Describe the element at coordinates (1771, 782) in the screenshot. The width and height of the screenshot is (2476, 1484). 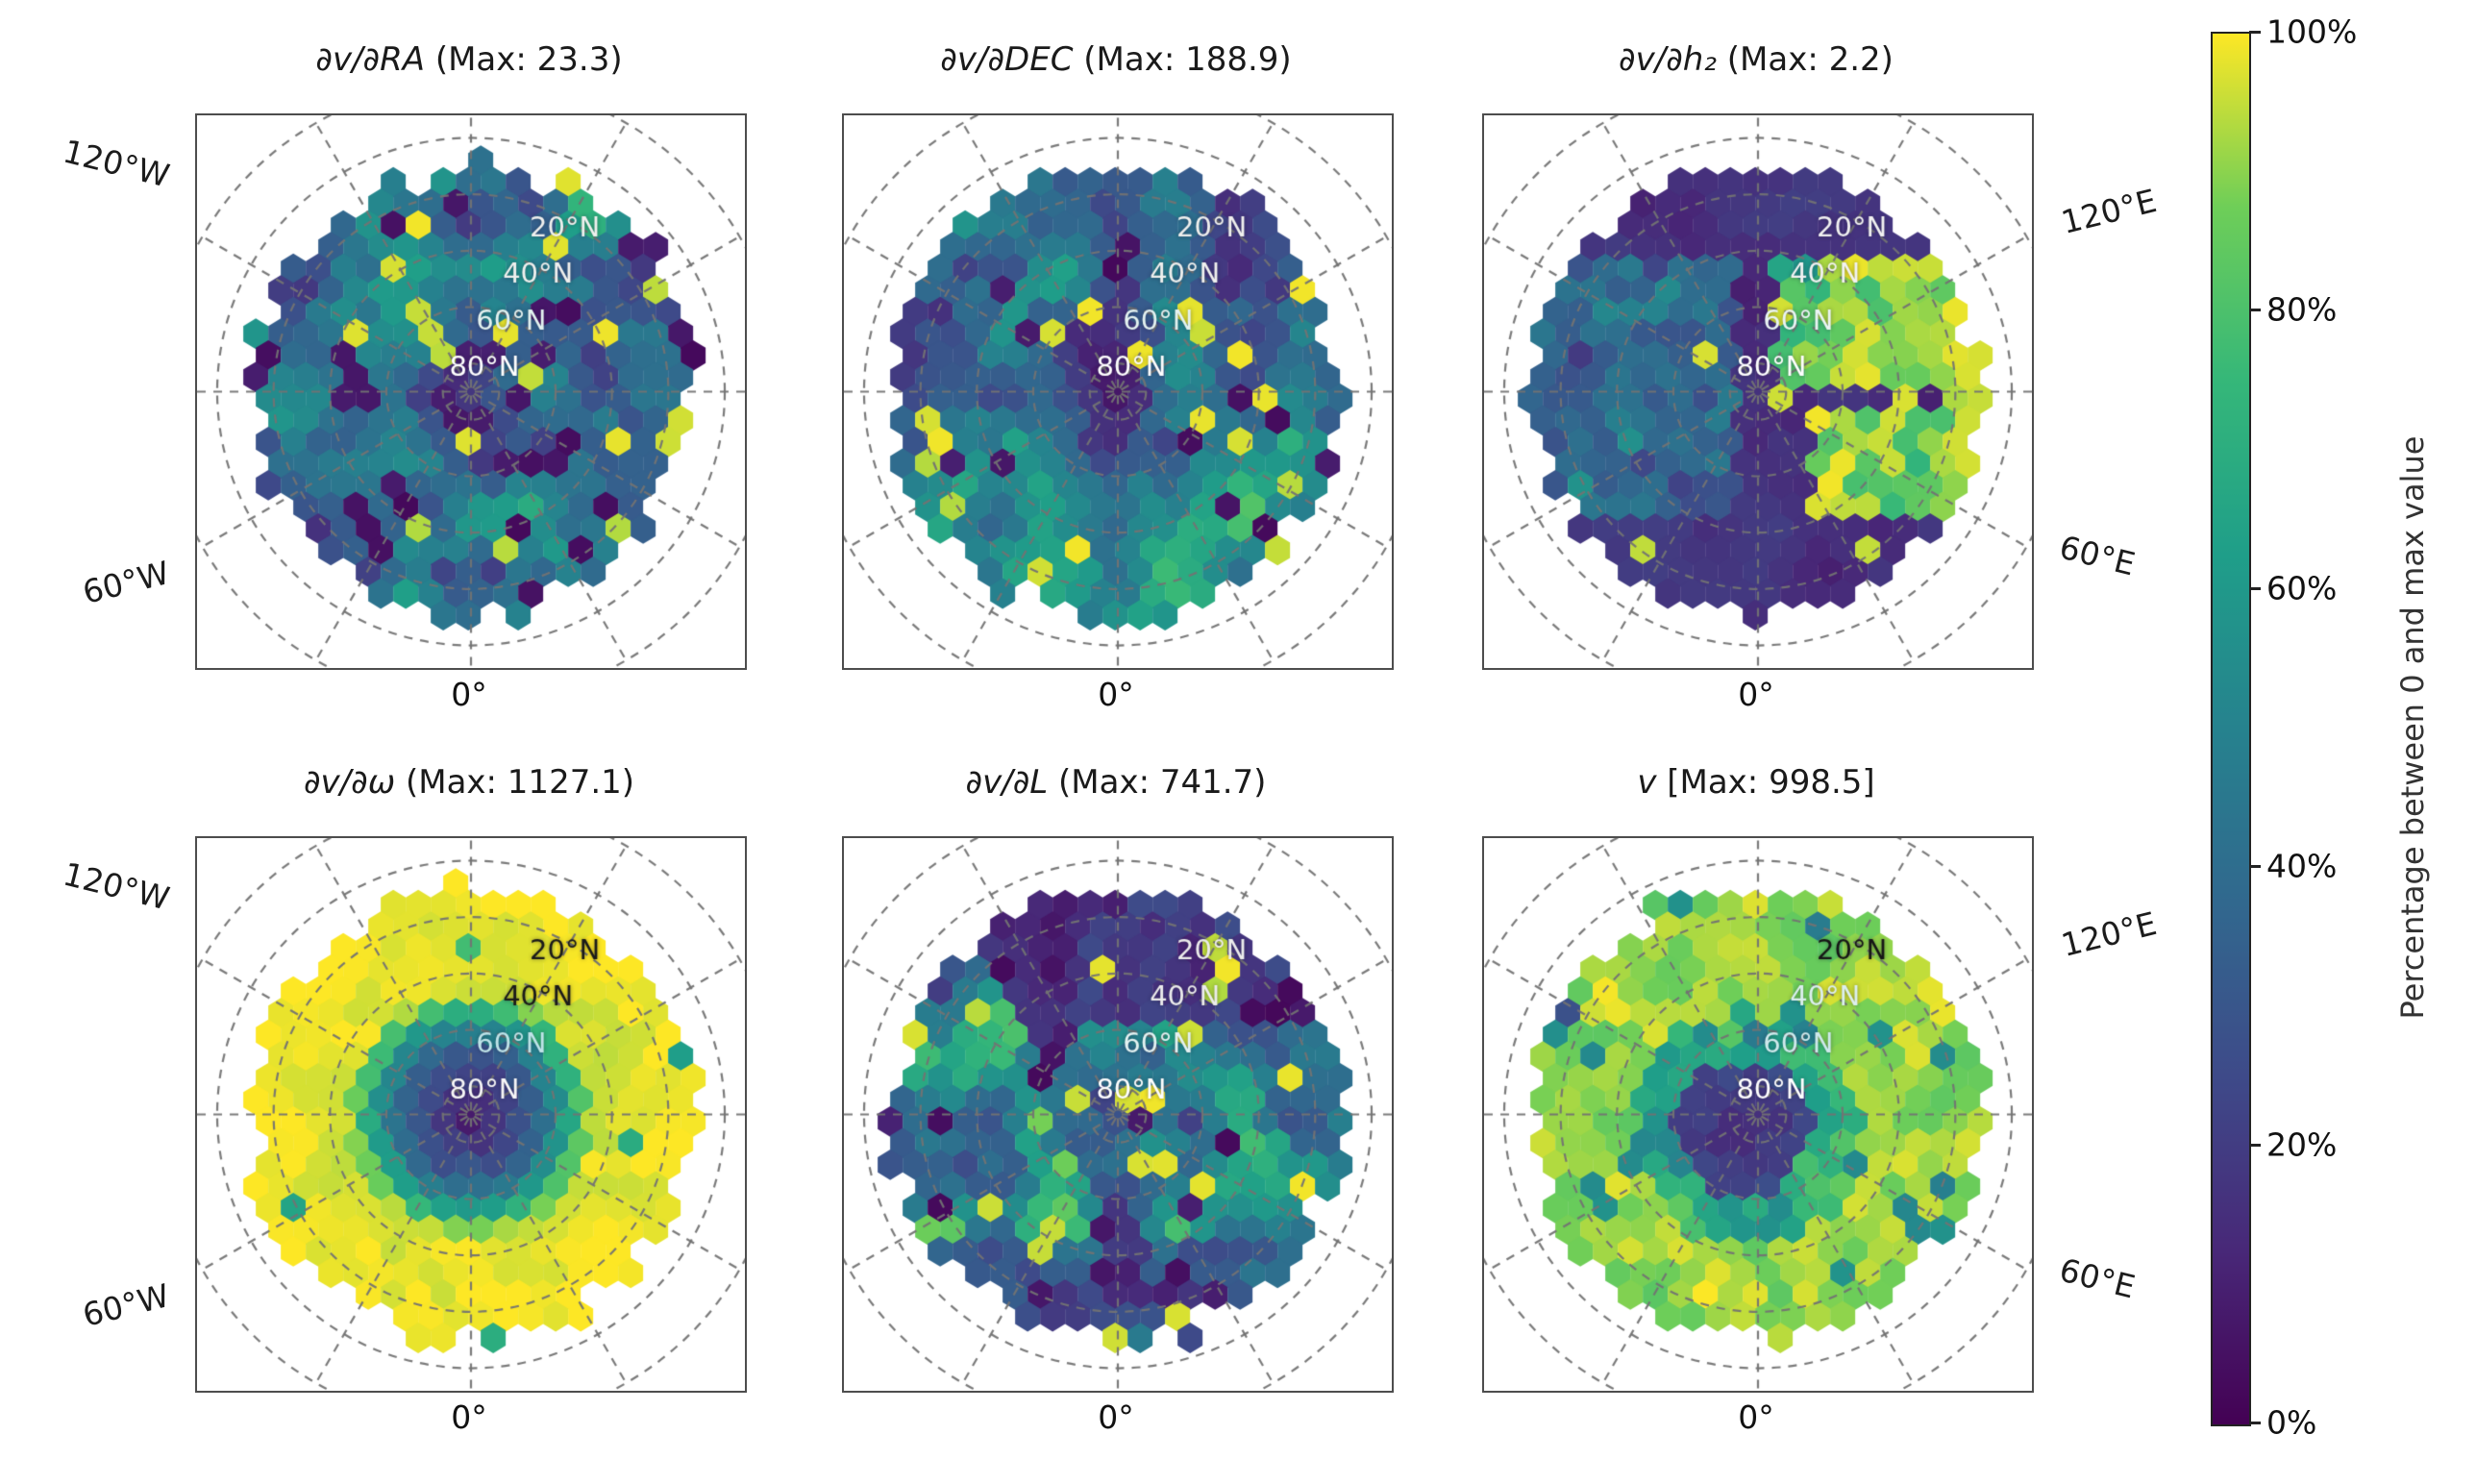
I see `panel-title-max: [Max: 998.5]` at that location.